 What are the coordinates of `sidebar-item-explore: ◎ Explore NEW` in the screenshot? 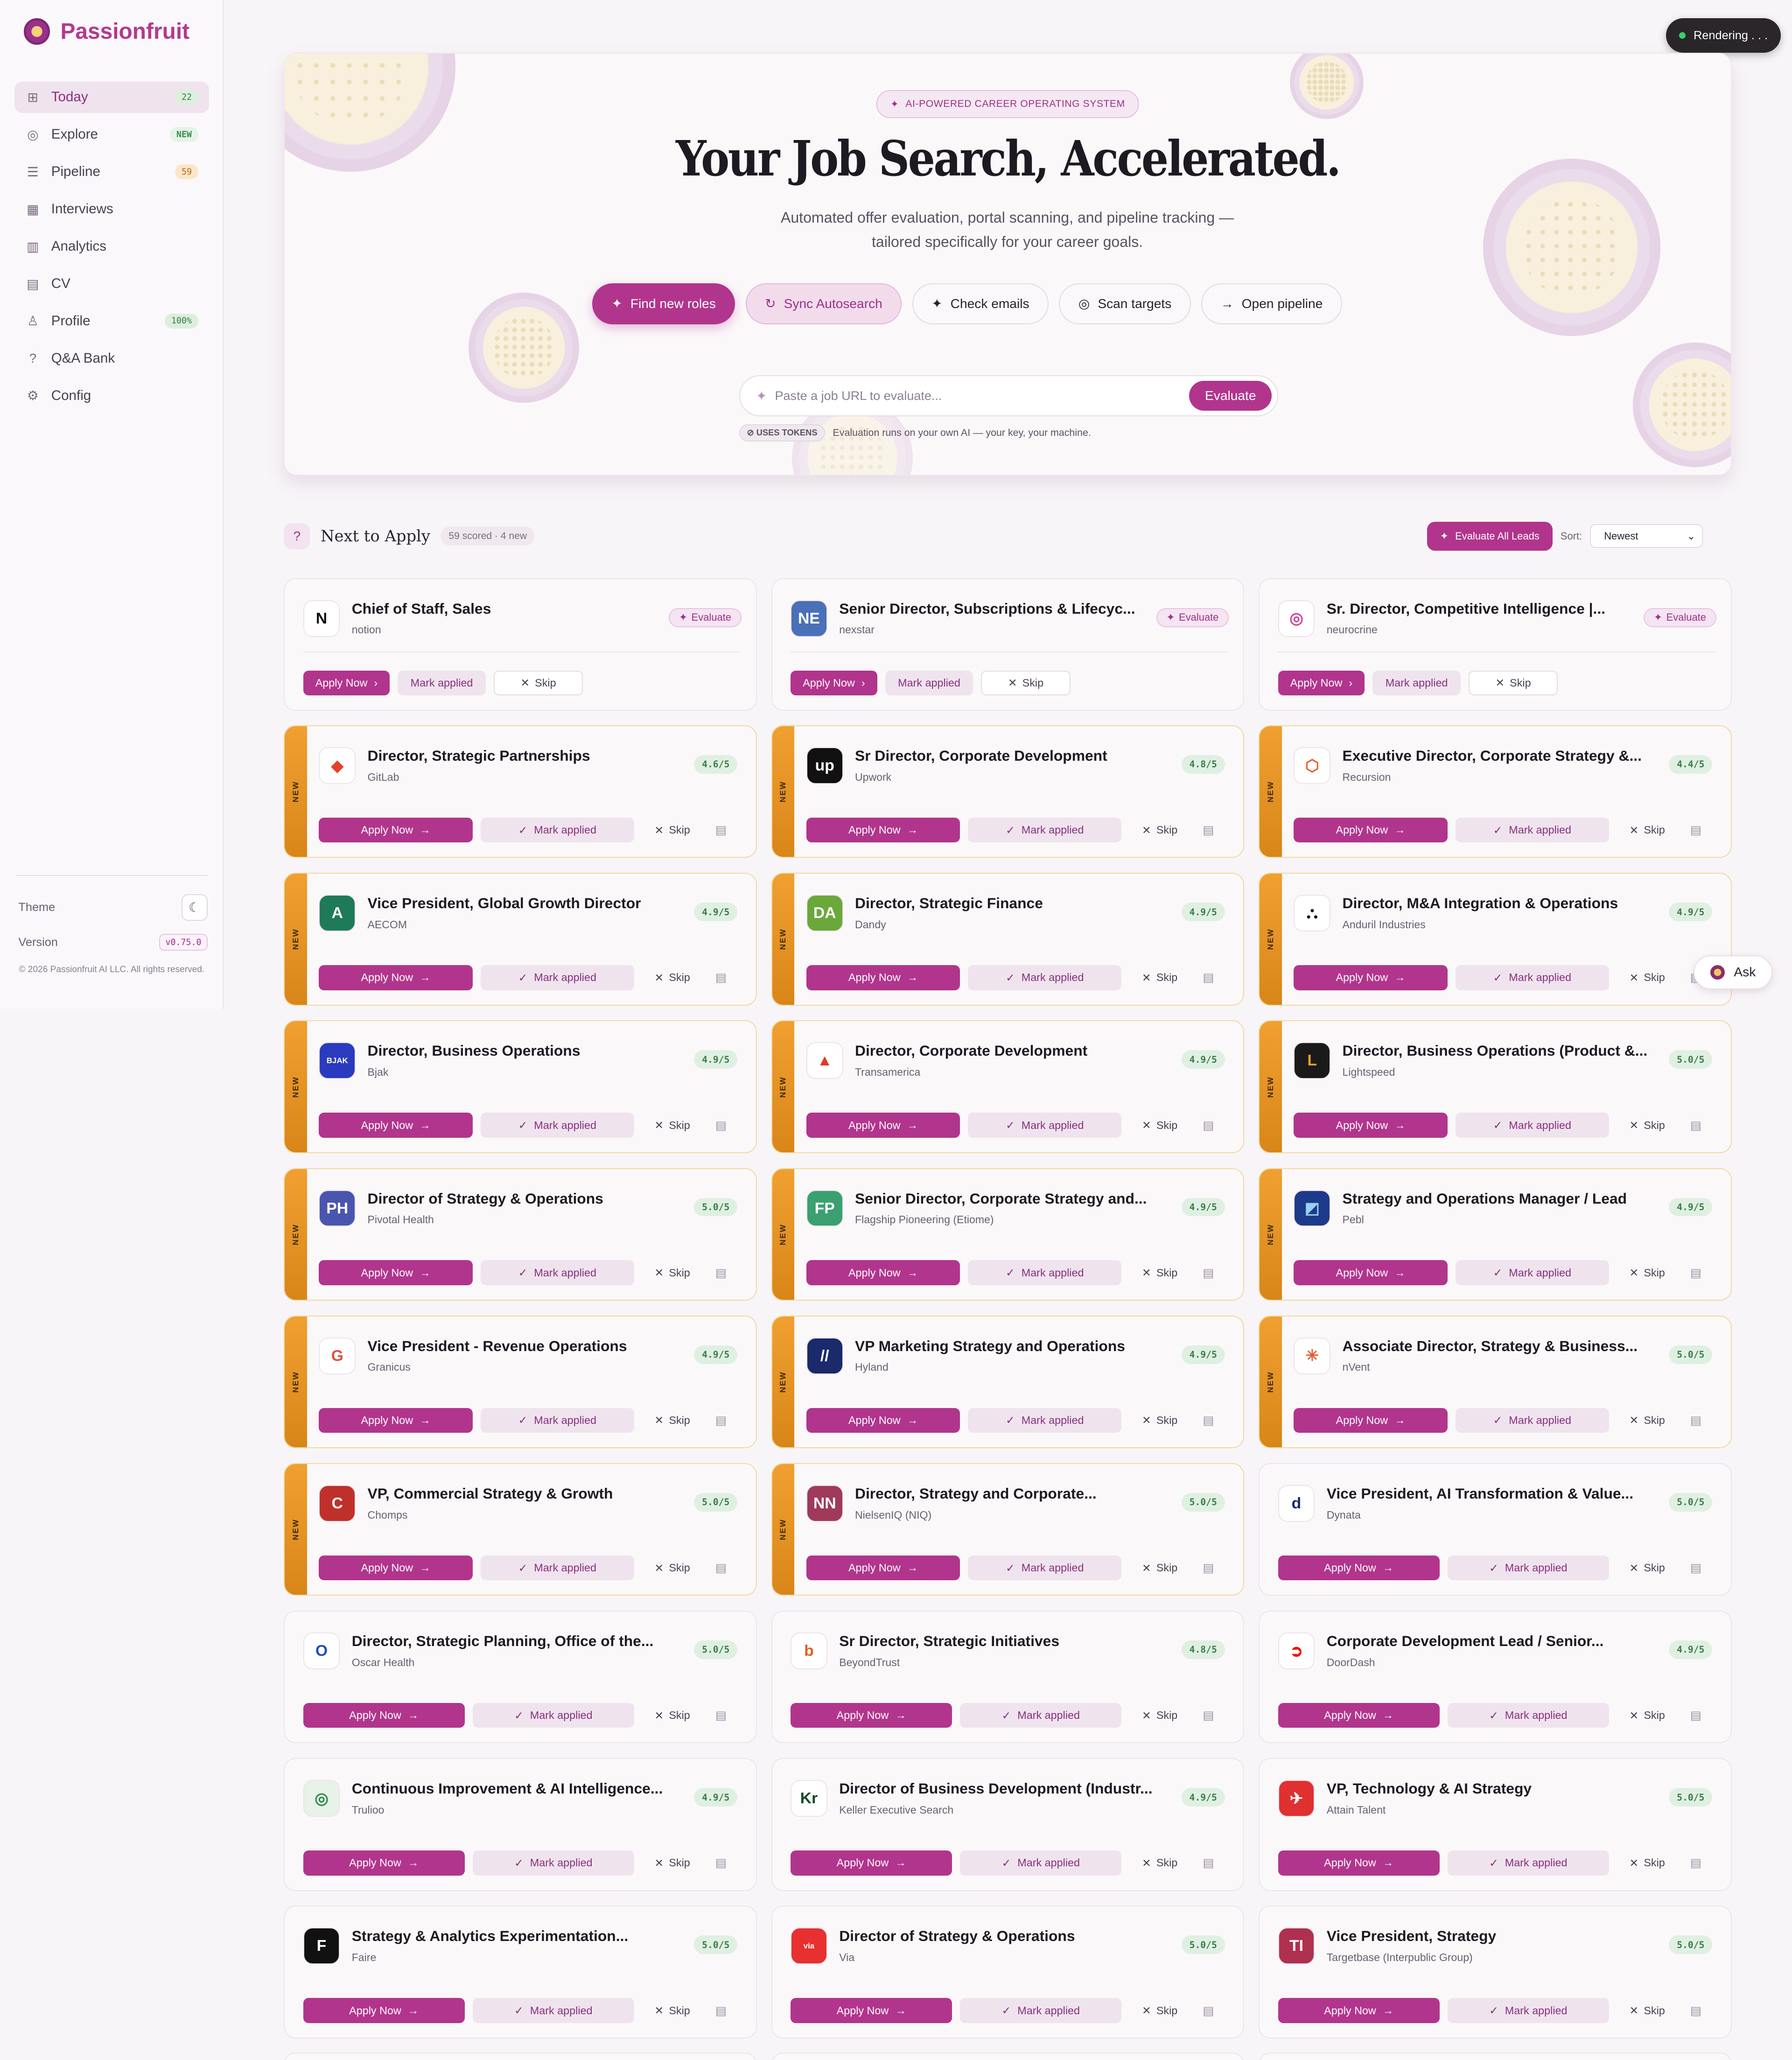 It's located at (111, 134).